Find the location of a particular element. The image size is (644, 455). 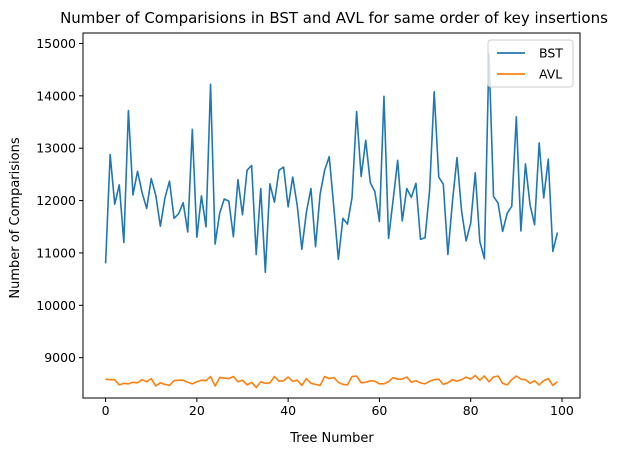

x-axis-label: Tree Number is located at coordinates (331, 438).